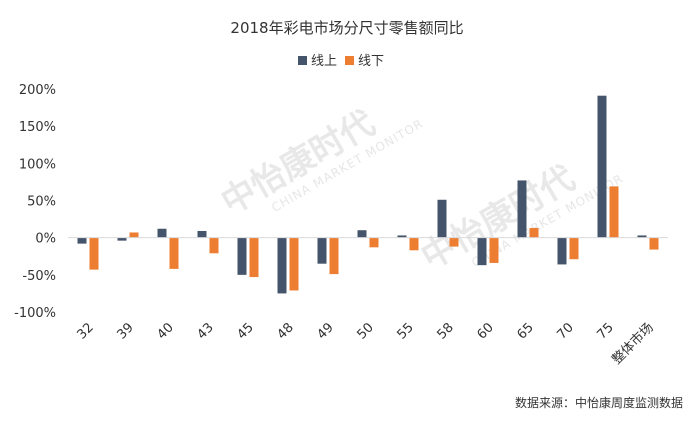 The height and width of the screenshot is (424, 694). Describe the element at coordinates (633, 344) in the screenshot. I see `x-tick-label: 整体市场` at that location.